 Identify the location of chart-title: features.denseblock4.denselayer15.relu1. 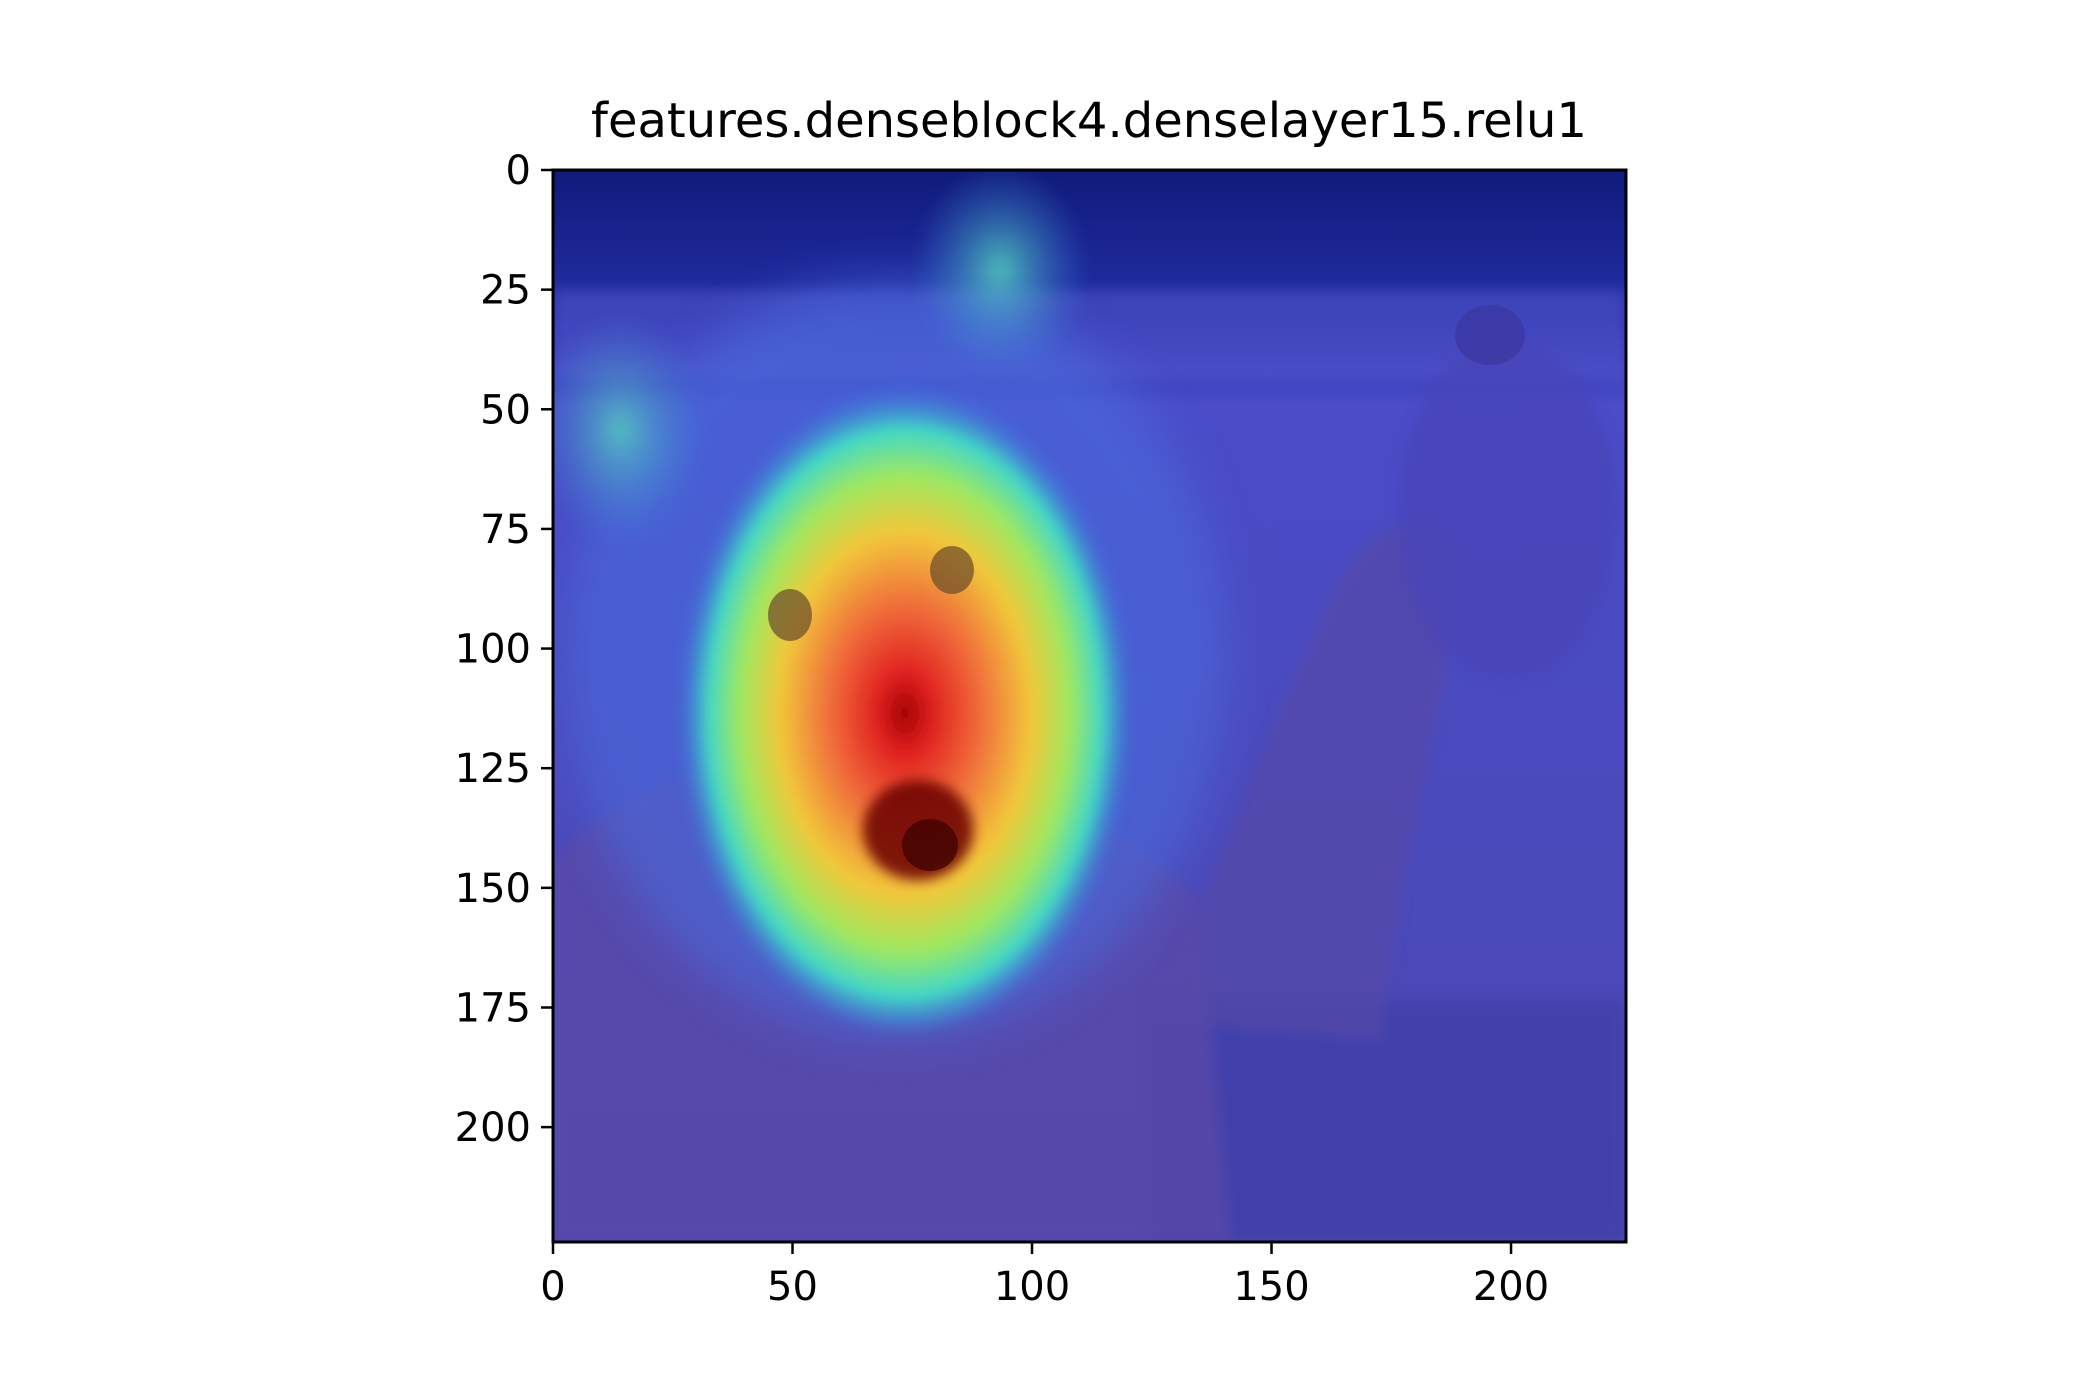
(1089, 121).